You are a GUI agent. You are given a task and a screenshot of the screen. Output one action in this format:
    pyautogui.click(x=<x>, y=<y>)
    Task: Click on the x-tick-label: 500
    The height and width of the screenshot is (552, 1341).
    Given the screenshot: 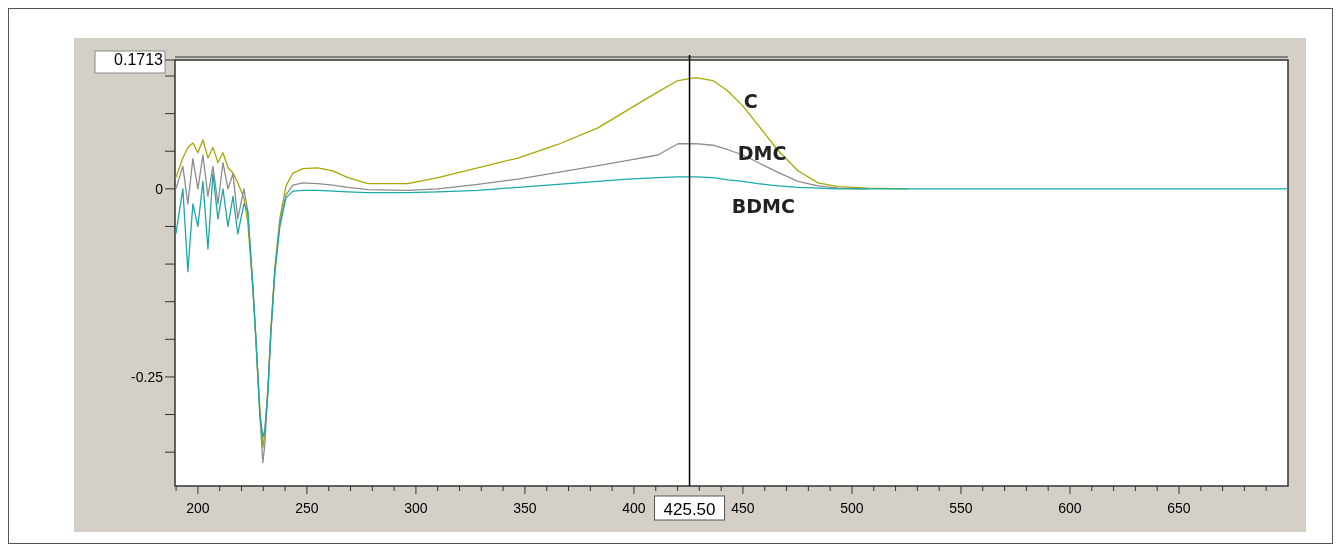 What is the action you would take?
    pyautogui.click(x=852, y=508)
    